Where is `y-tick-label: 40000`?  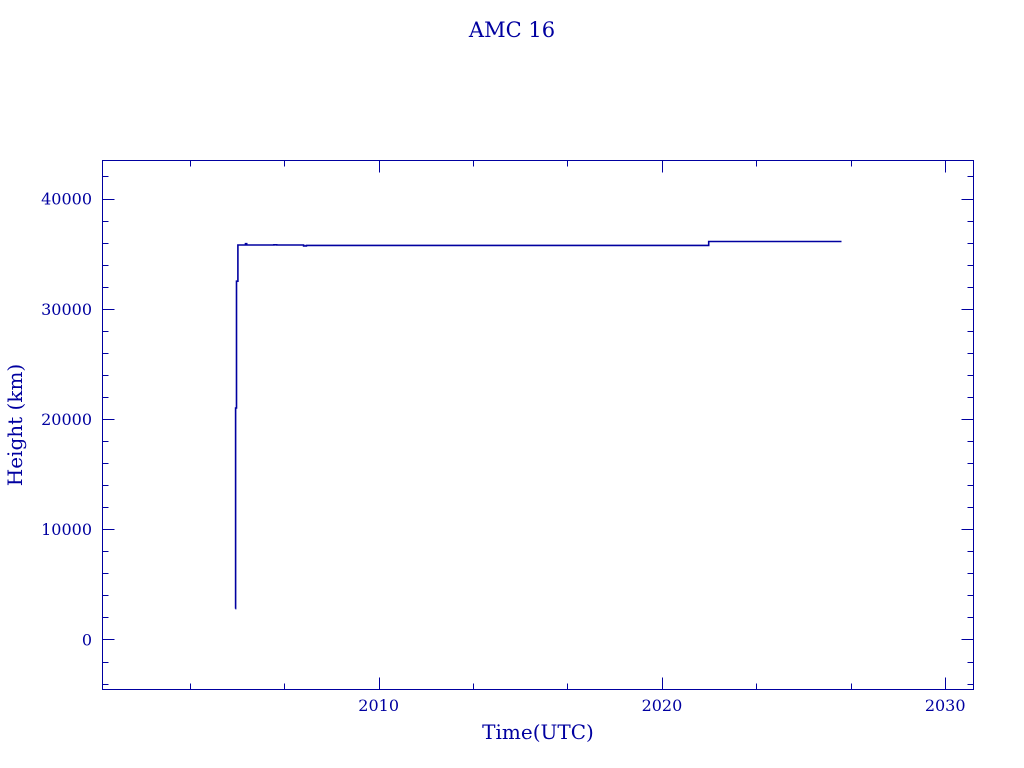 y-tick-label: 40000 is located at coordinates (66, 199).